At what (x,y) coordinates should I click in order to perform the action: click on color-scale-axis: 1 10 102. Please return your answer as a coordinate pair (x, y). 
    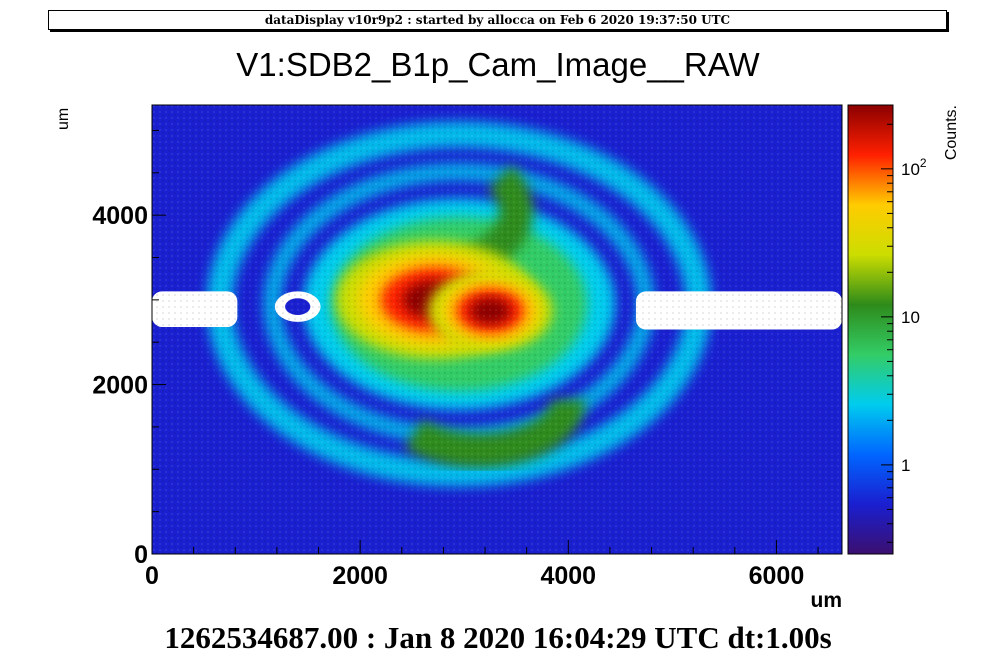
    Looking at the image, I should click on (904, 333).